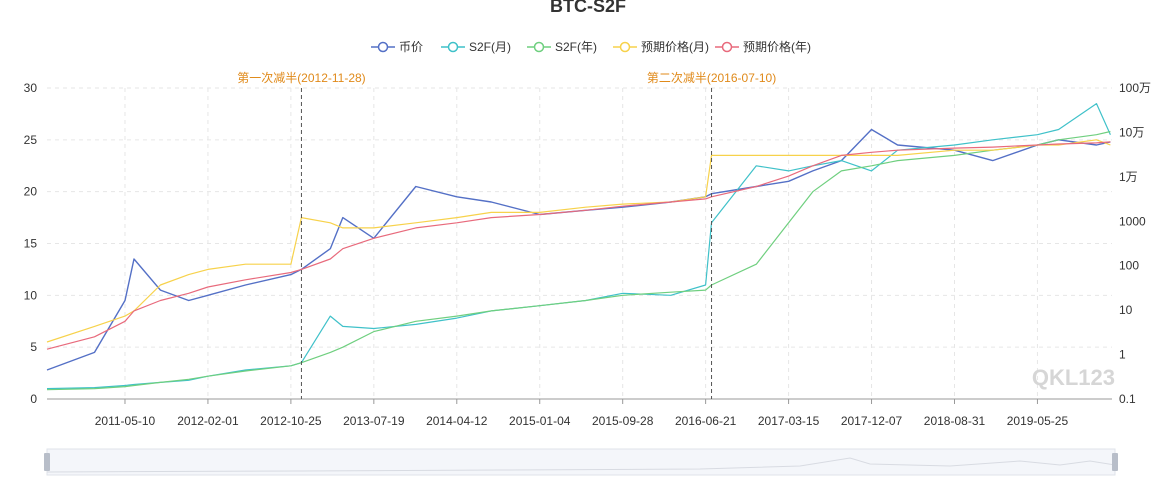 The height and width of the screenshot is (485, 1176). Describe the element at coordinates (1127, 399) in the screenshot. I see `y-right-tick-label: 0.1` at that location.